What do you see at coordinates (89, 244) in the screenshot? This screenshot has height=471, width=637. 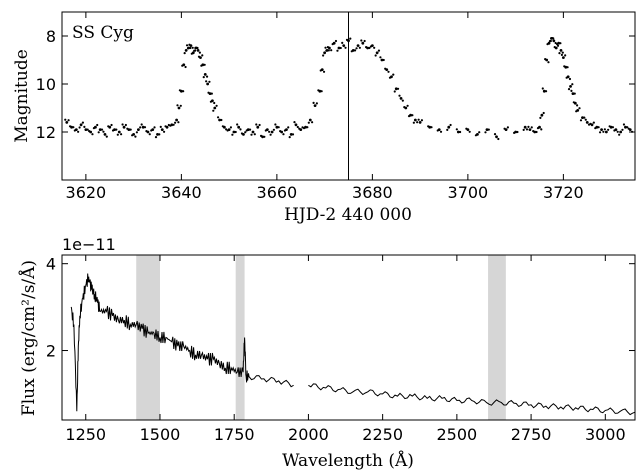 I see `spectrum-scale-note: 1e−11` at bounding box center [89, 244].